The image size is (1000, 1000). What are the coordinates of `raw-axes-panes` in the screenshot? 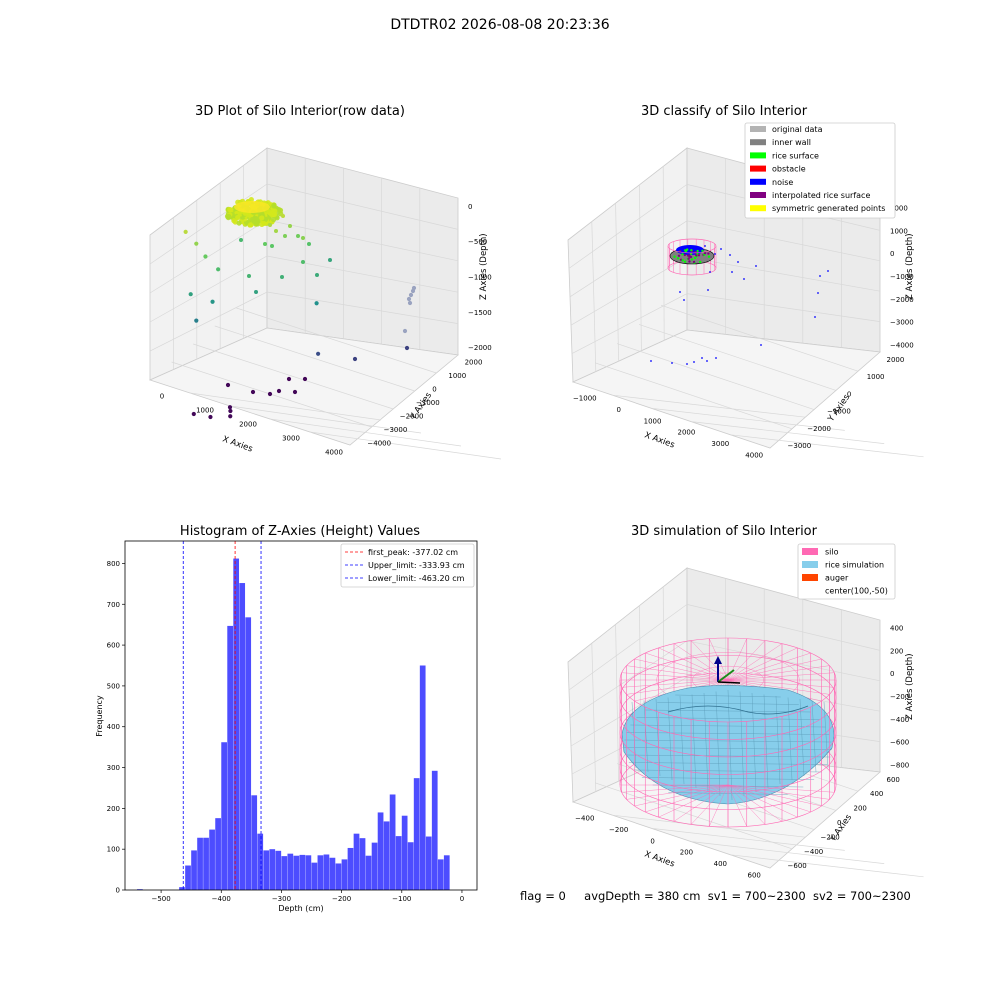 It's located at (303, 296).